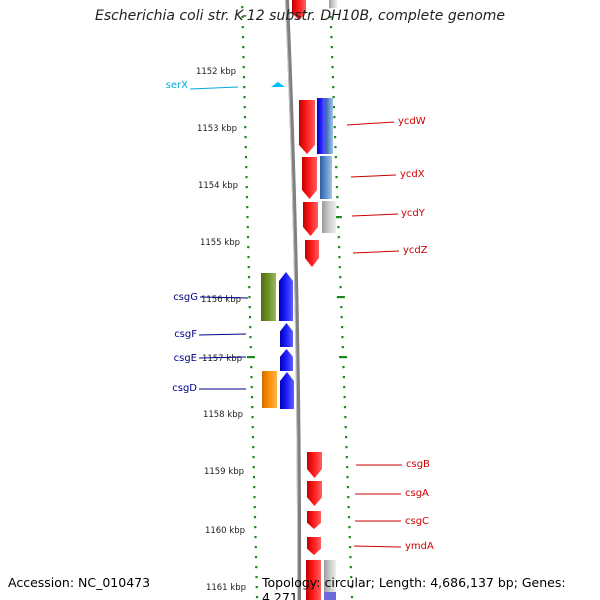 This screenshot has height=600, width=600. Describe the element at coordinates (314, 493) in the screenshot. I see `gene-block-csgA` at that location.